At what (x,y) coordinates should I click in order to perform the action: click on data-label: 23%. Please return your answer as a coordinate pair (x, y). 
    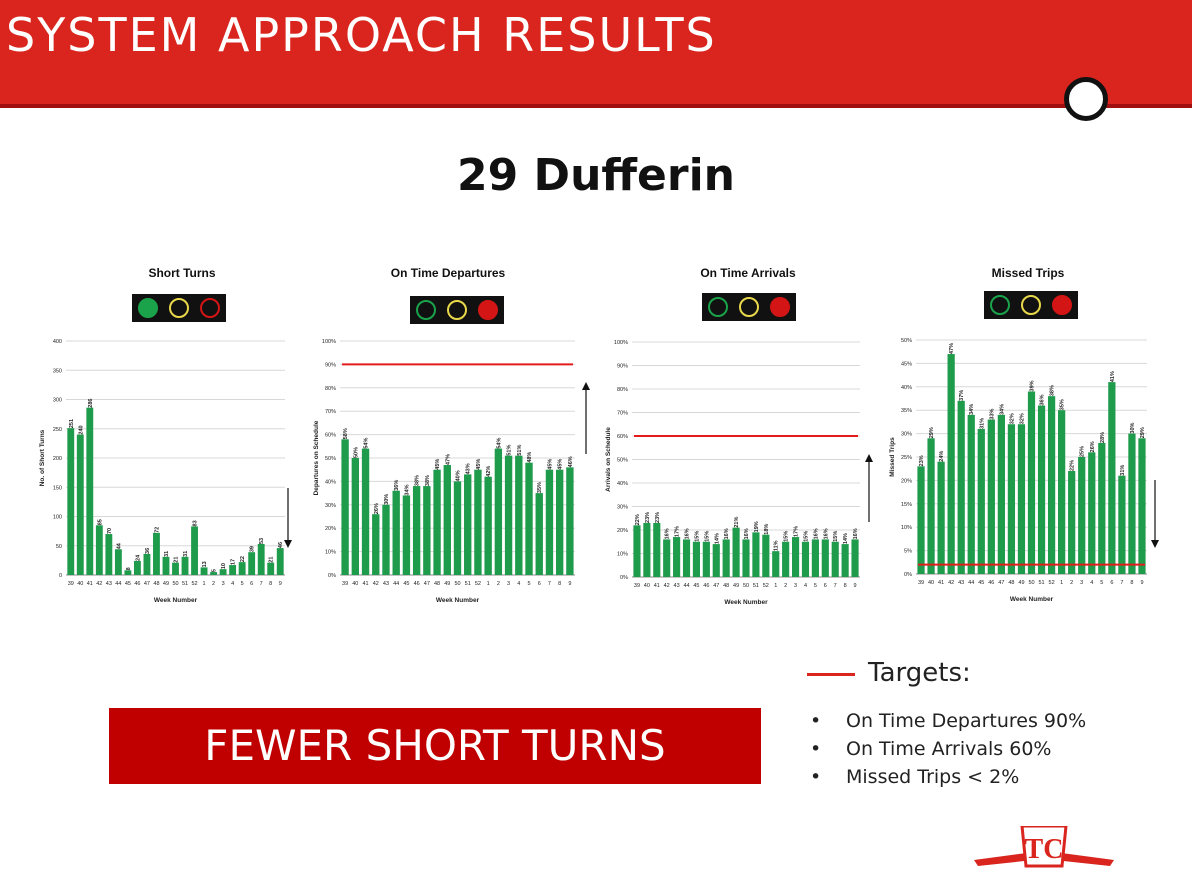
    Looking at the image, I should click on (658, 517).